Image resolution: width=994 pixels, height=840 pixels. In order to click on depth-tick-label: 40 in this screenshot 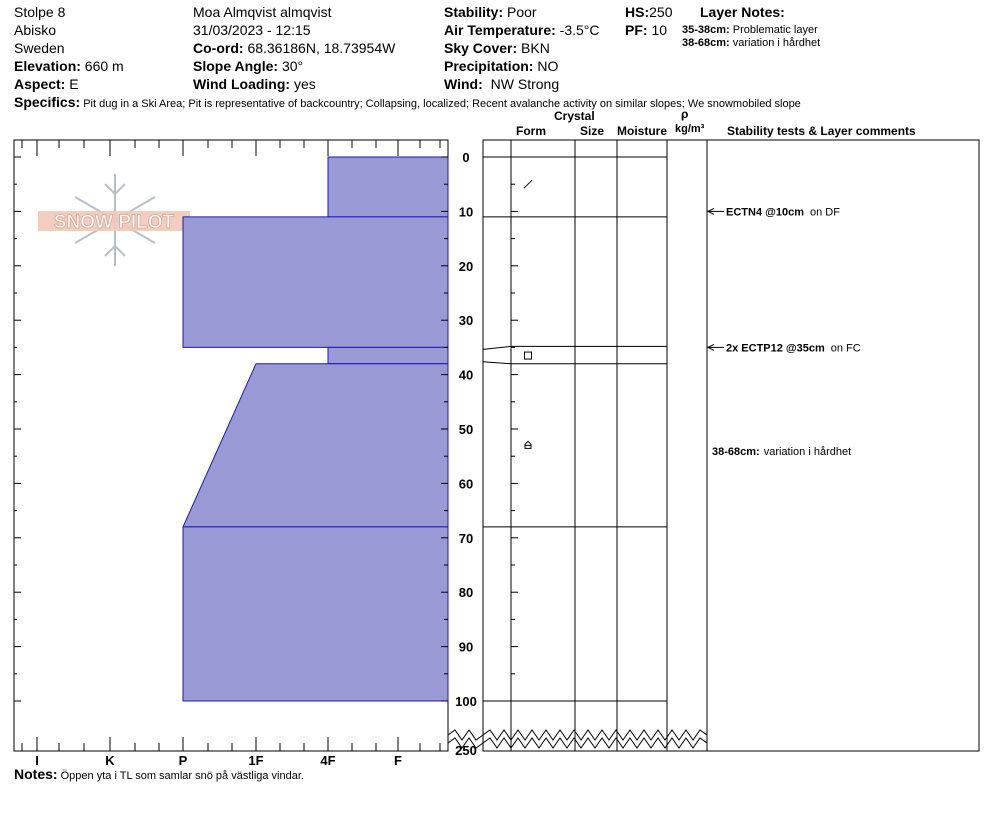, I will do `click(466, 375)`.